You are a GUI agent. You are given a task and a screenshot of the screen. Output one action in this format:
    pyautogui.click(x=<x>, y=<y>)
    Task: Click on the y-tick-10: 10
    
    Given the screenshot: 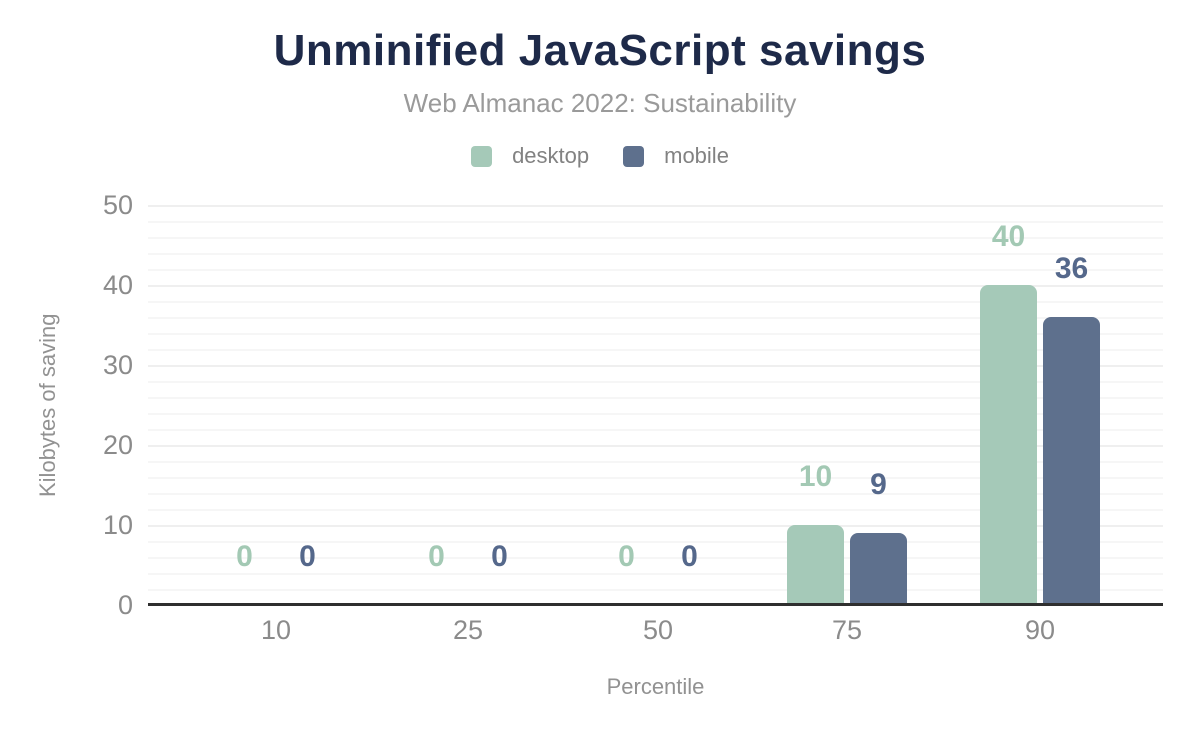 What is the action you would take?
    pyautogui.click(x=117, y=525)
    